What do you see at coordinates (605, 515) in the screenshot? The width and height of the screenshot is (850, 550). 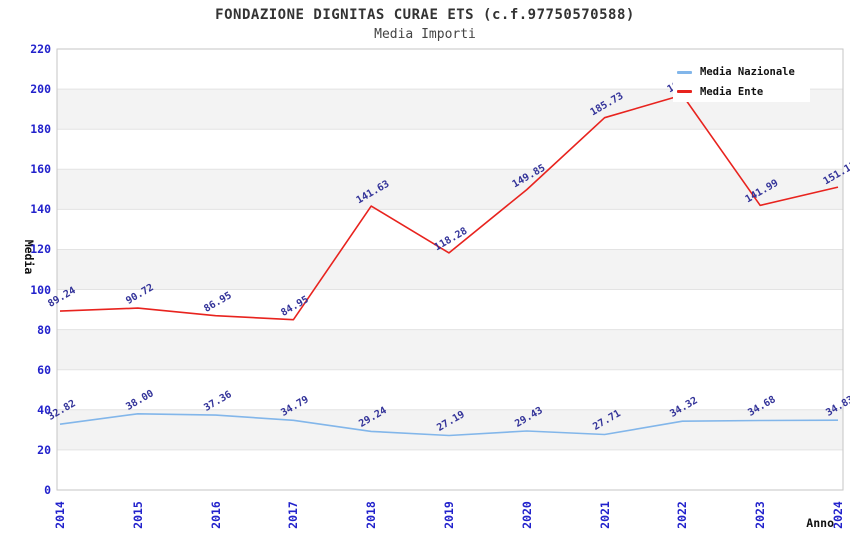 I see `x-tick-label: 2021` at bounding box center [605, 515].